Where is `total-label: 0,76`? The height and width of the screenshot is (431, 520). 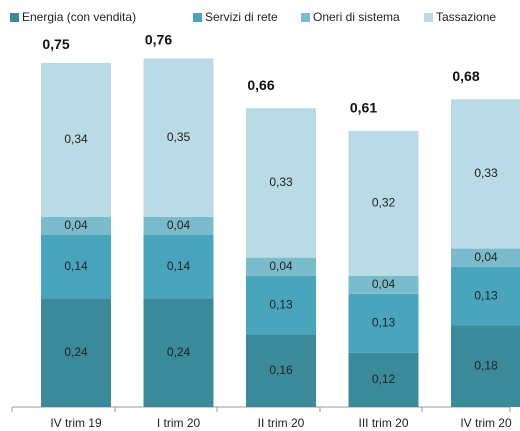 total-label: 0,76 is located at coordinates (158, 40).